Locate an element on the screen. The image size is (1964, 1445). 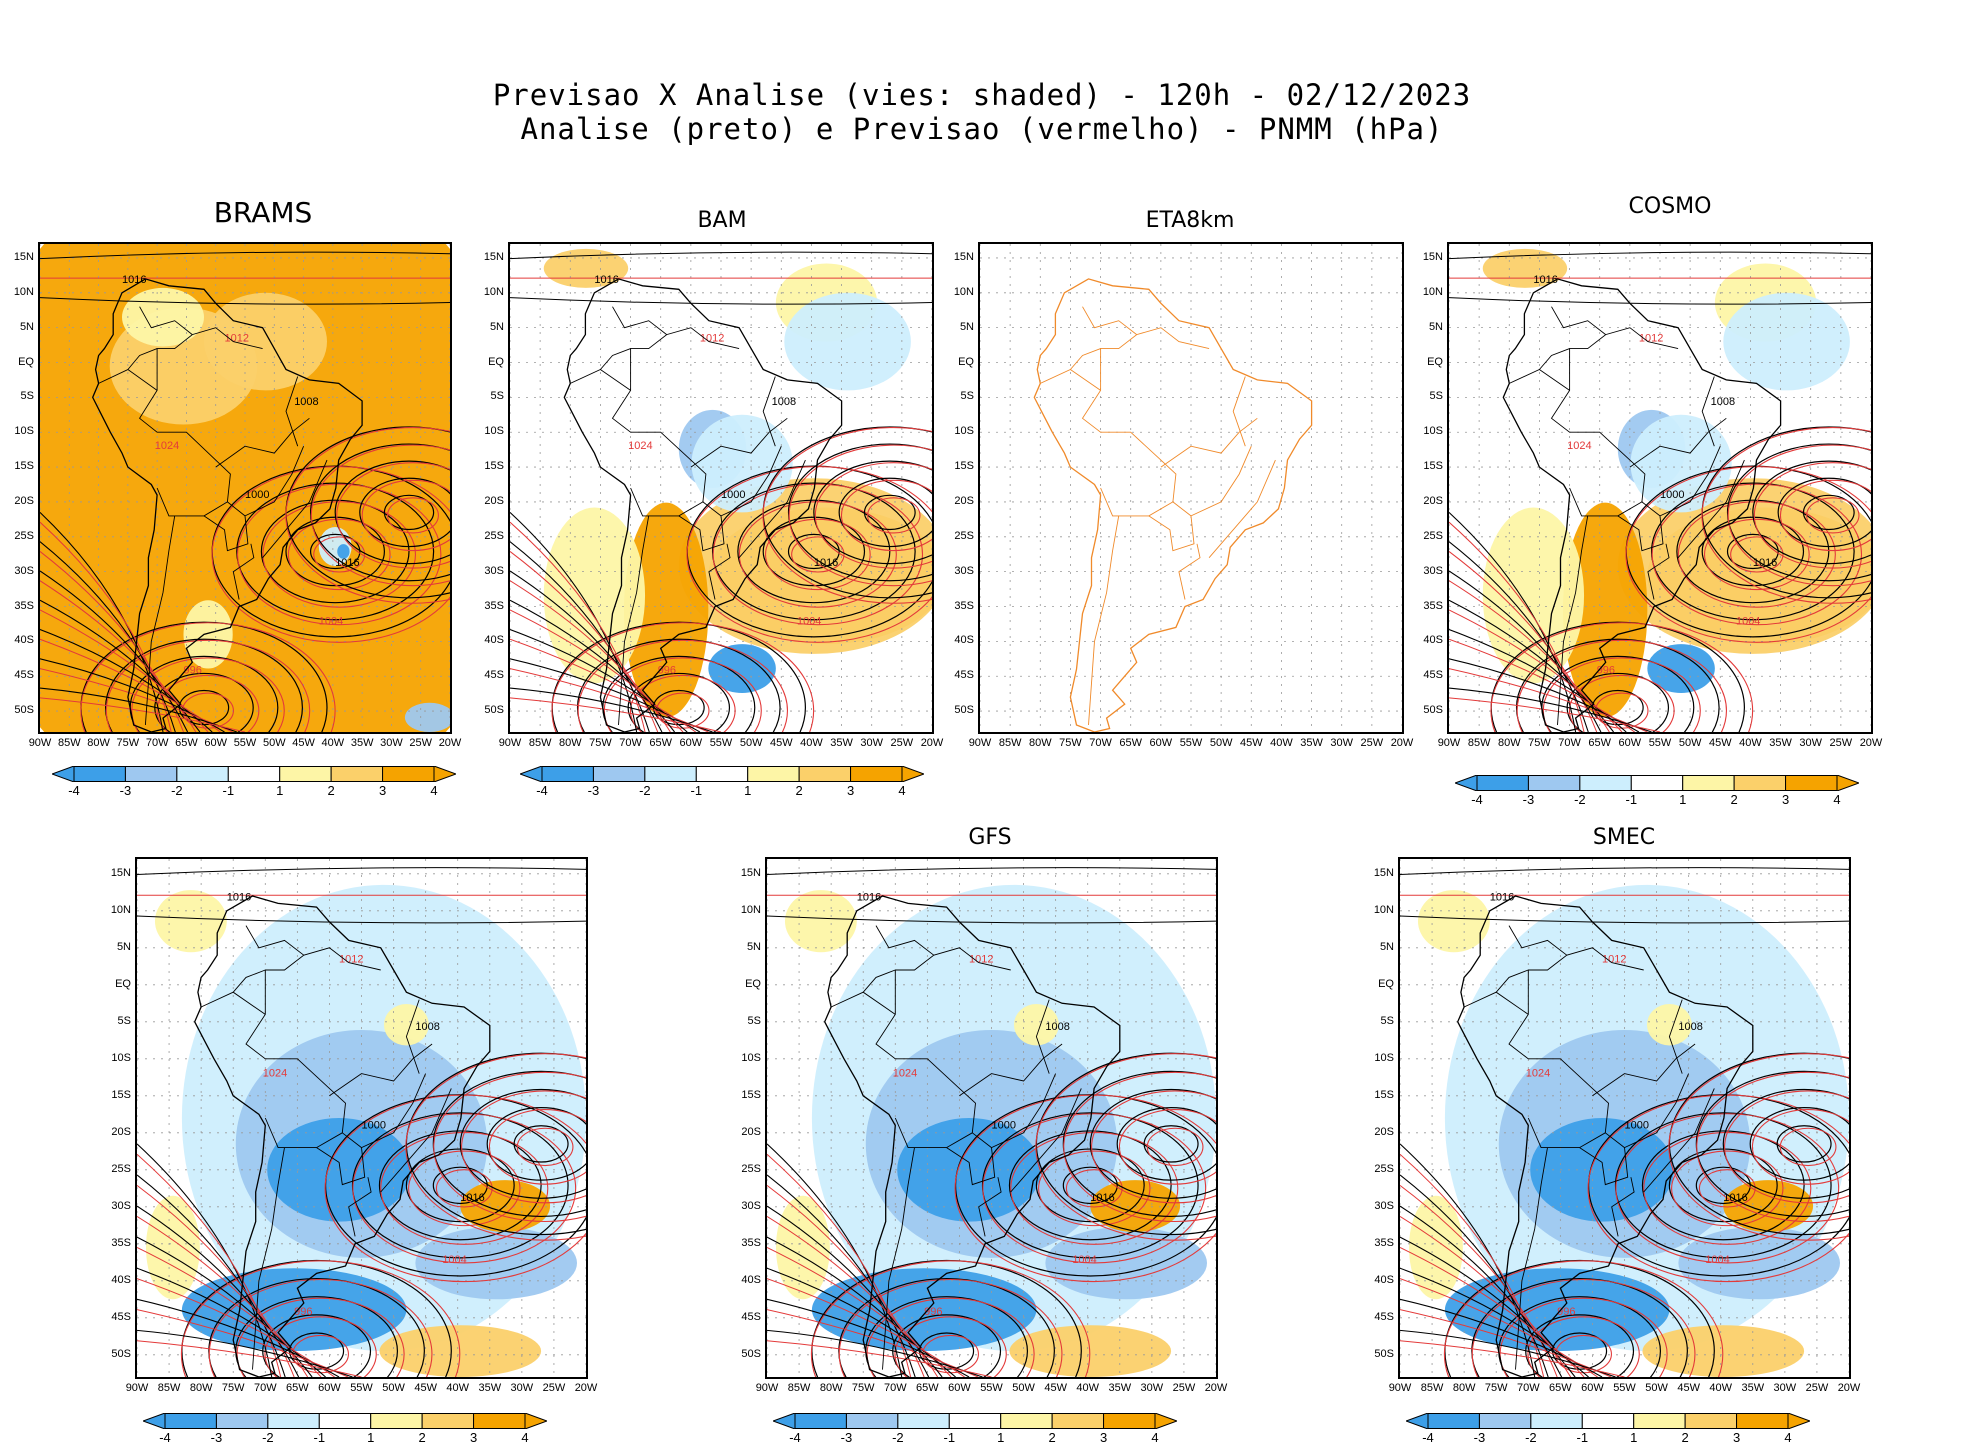
colorbar-label: -4 is located at coordinates (1428, 1437).